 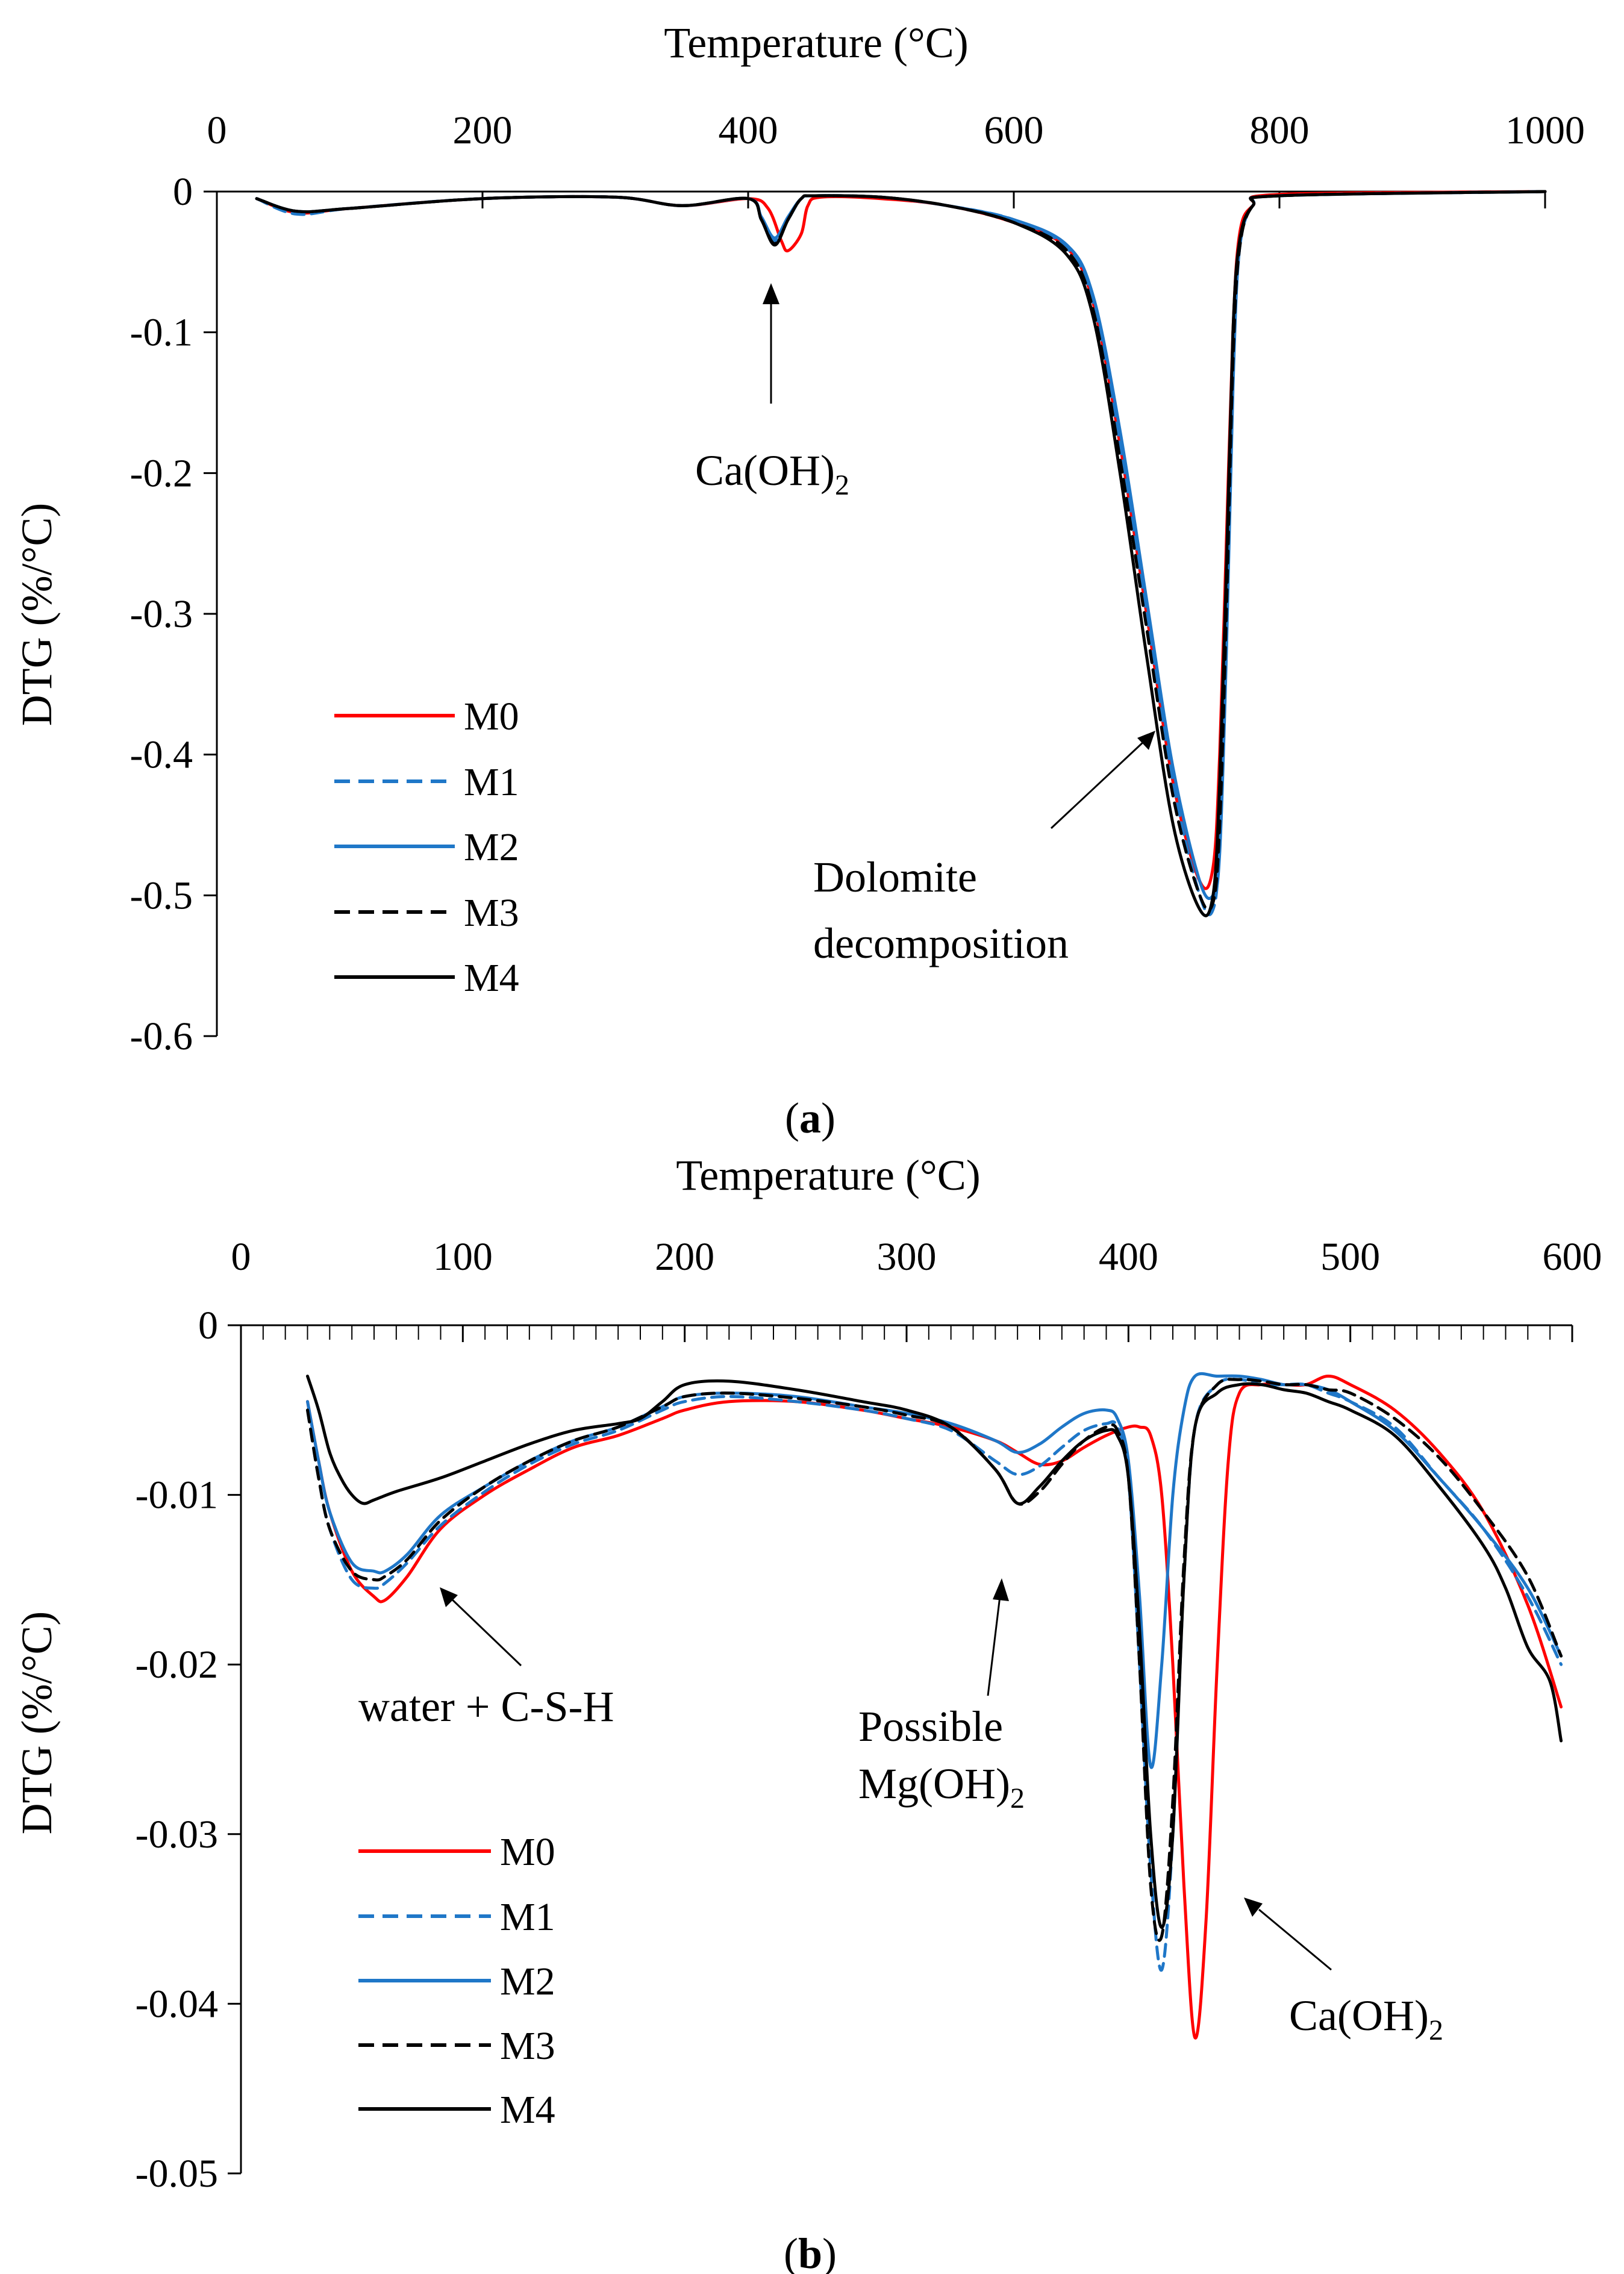 I want to click on panel-b-y-tick-label: -0.04, so click(x=177, y=2004).